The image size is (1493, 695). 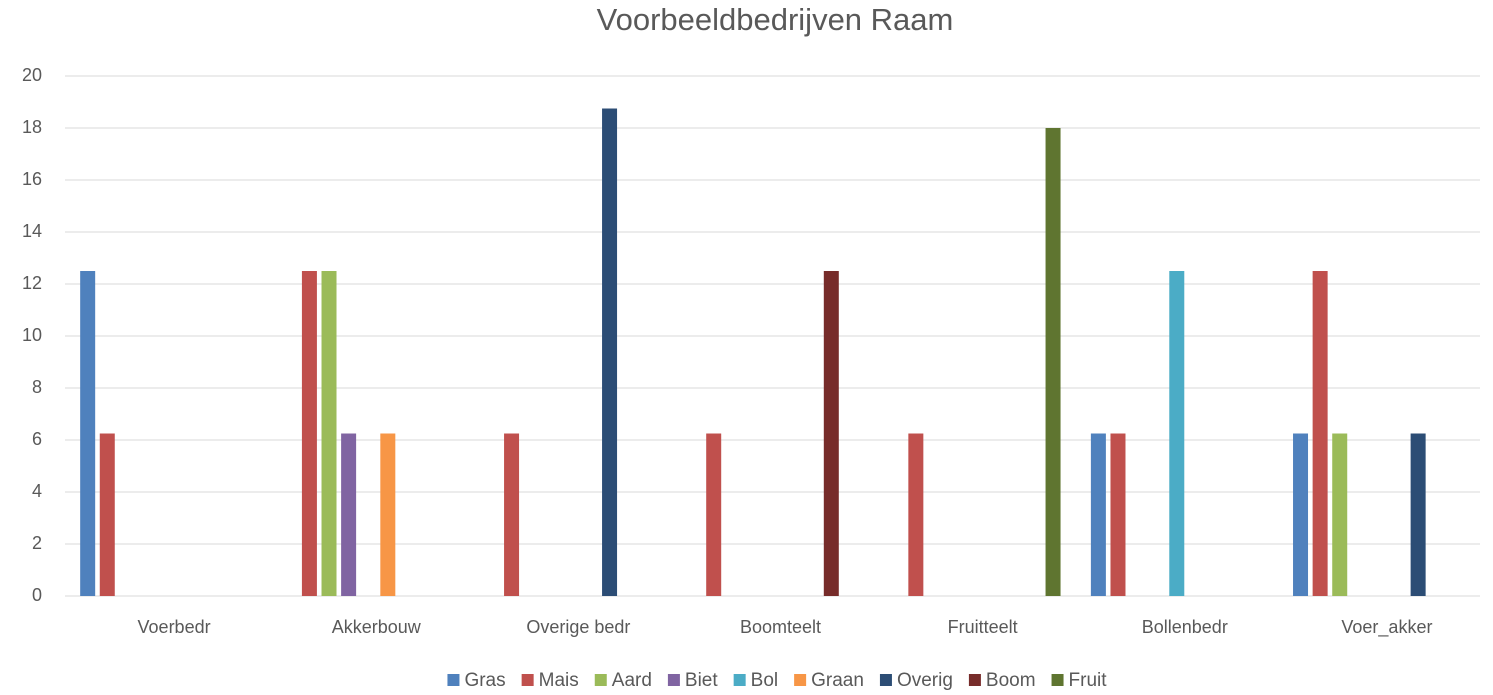 I want to click on y-tick-label: 8, so click(x=37, y=387).